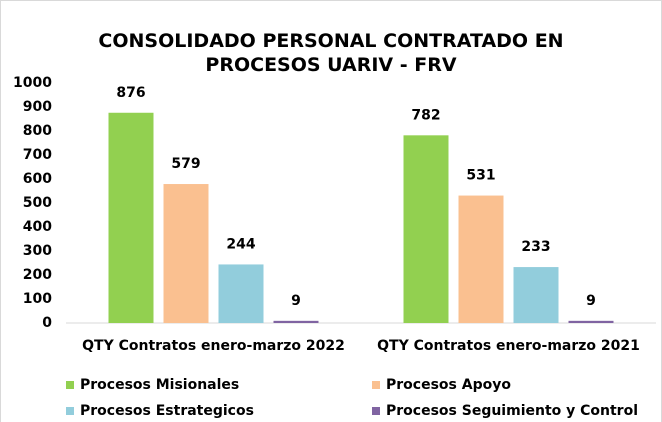  Describe the element at coordinates (32, 83) in the screenshot. I see `y-tick-label: 1000` at that location.